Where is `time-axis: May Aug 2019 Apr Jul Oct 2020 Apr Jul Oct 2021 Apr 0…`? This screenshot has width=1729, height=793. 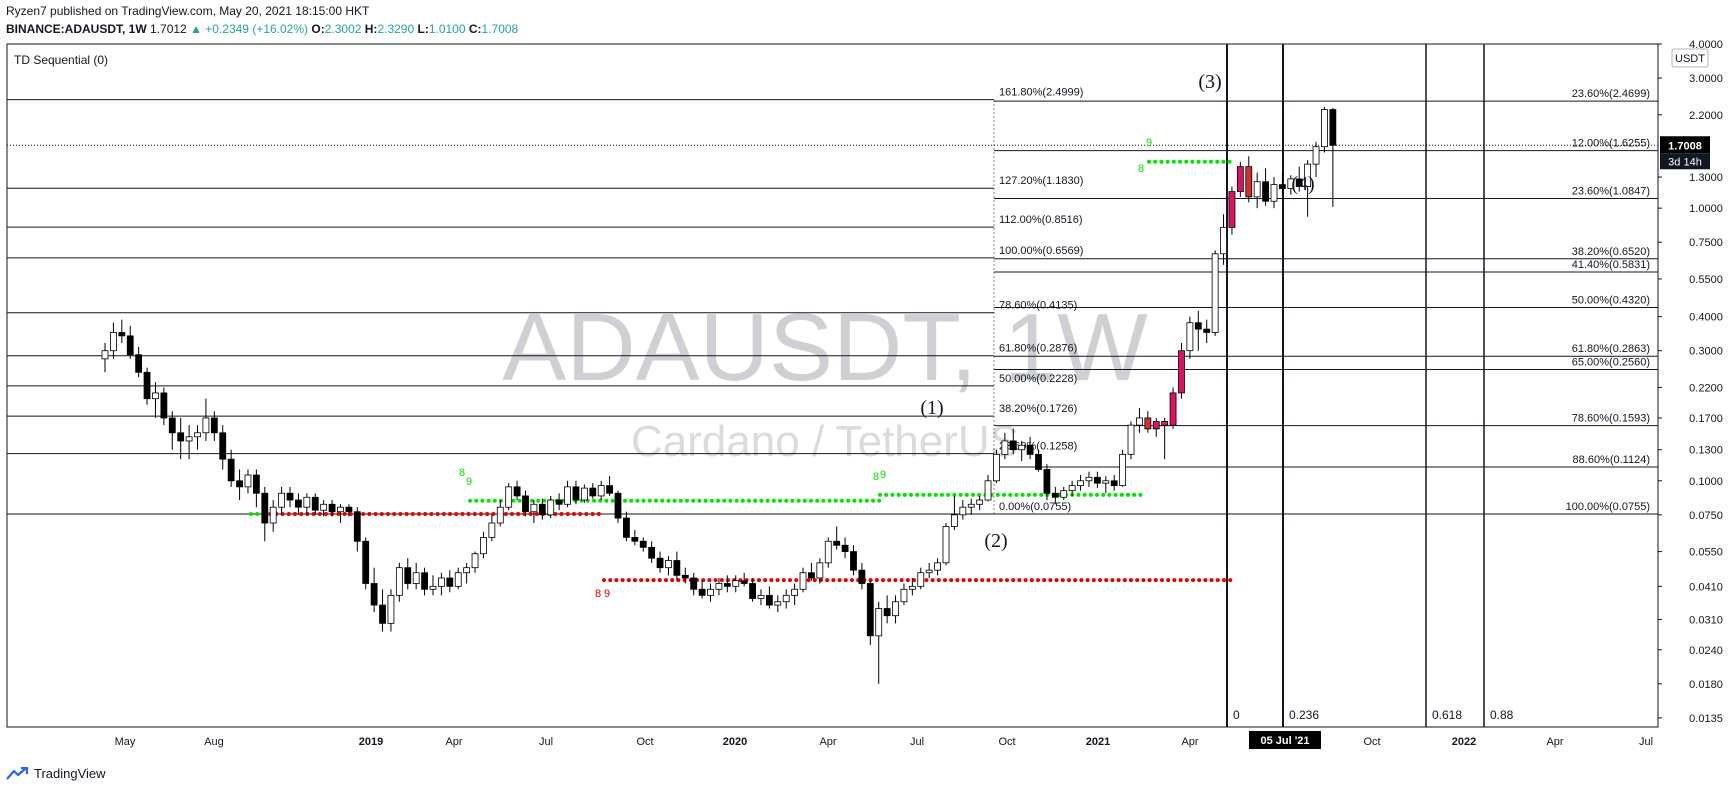 time-axis: May Aug 2019 Apr Jul Oct 2020 Apr Jul Oct 2021 Apr 0… is located at coordinates (884, 740).